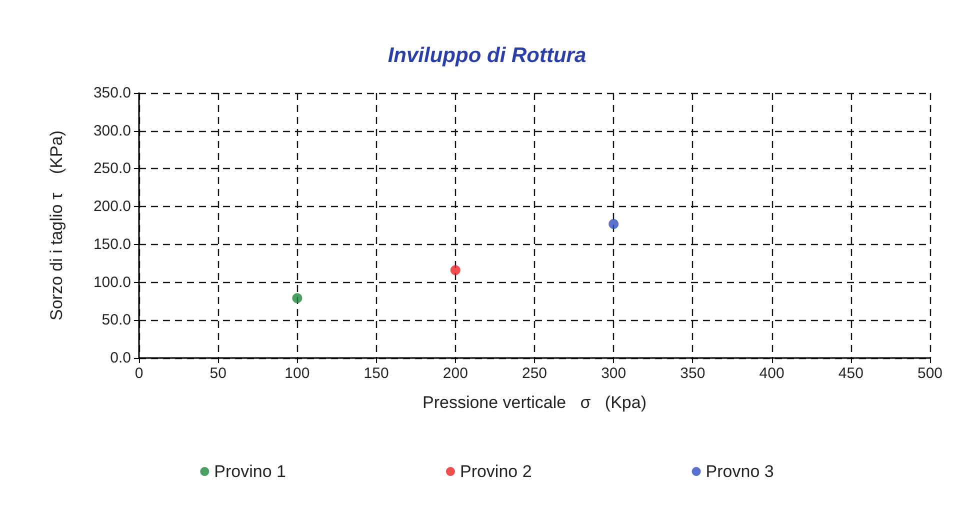 The image size is (974, 507). I want to click on y-tick-label: 350.0, so click(112, 93).